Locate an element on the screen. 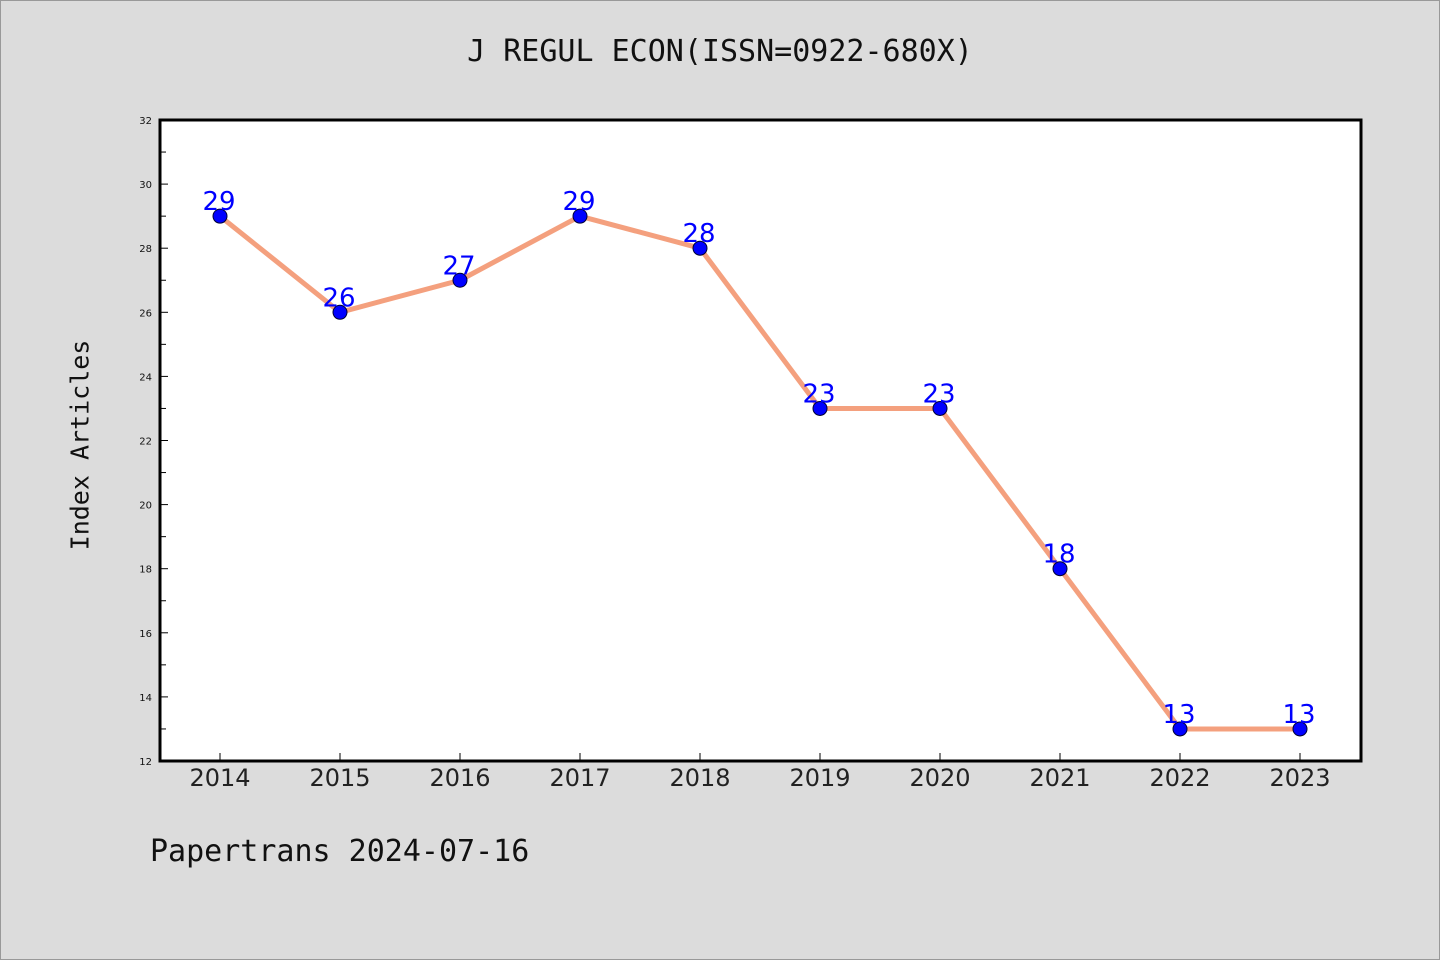  y-tick-label: 24 is located at coordinates (145, 377).